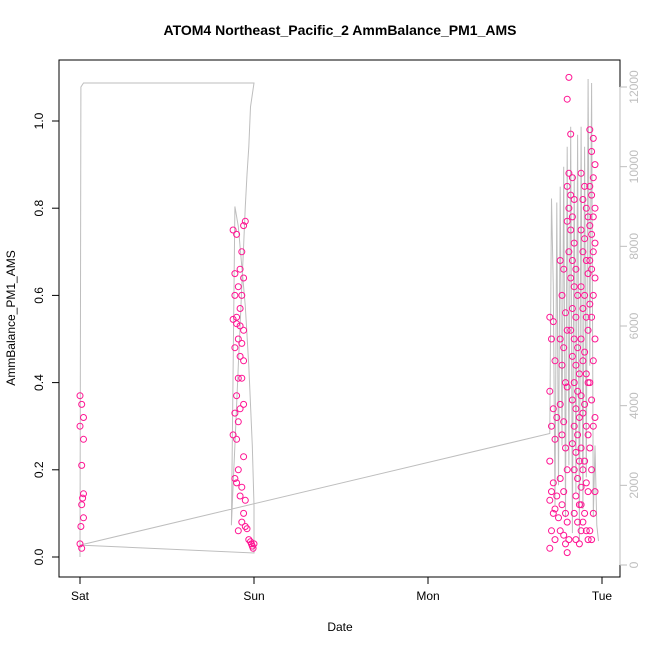  Describe the element at coordinates (39, 382) in the screenshot. I see `y-tick-label: 0.4` at that location.